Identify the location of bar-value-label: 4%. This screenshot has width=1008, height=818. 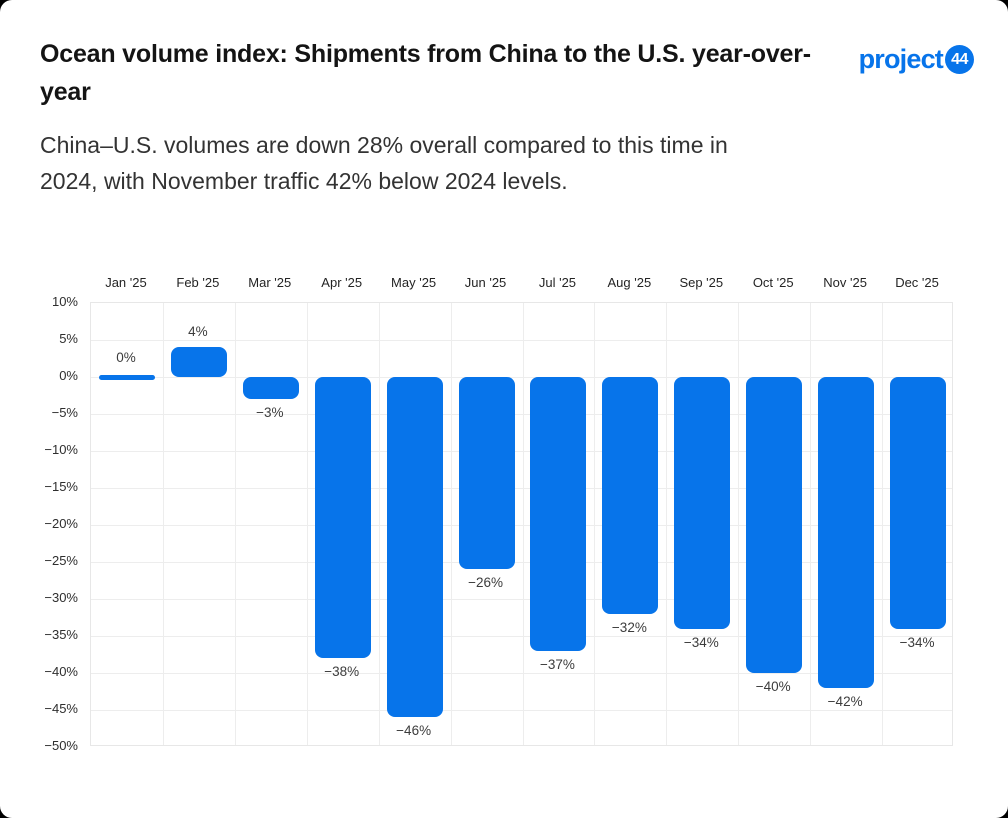
(198, 332).